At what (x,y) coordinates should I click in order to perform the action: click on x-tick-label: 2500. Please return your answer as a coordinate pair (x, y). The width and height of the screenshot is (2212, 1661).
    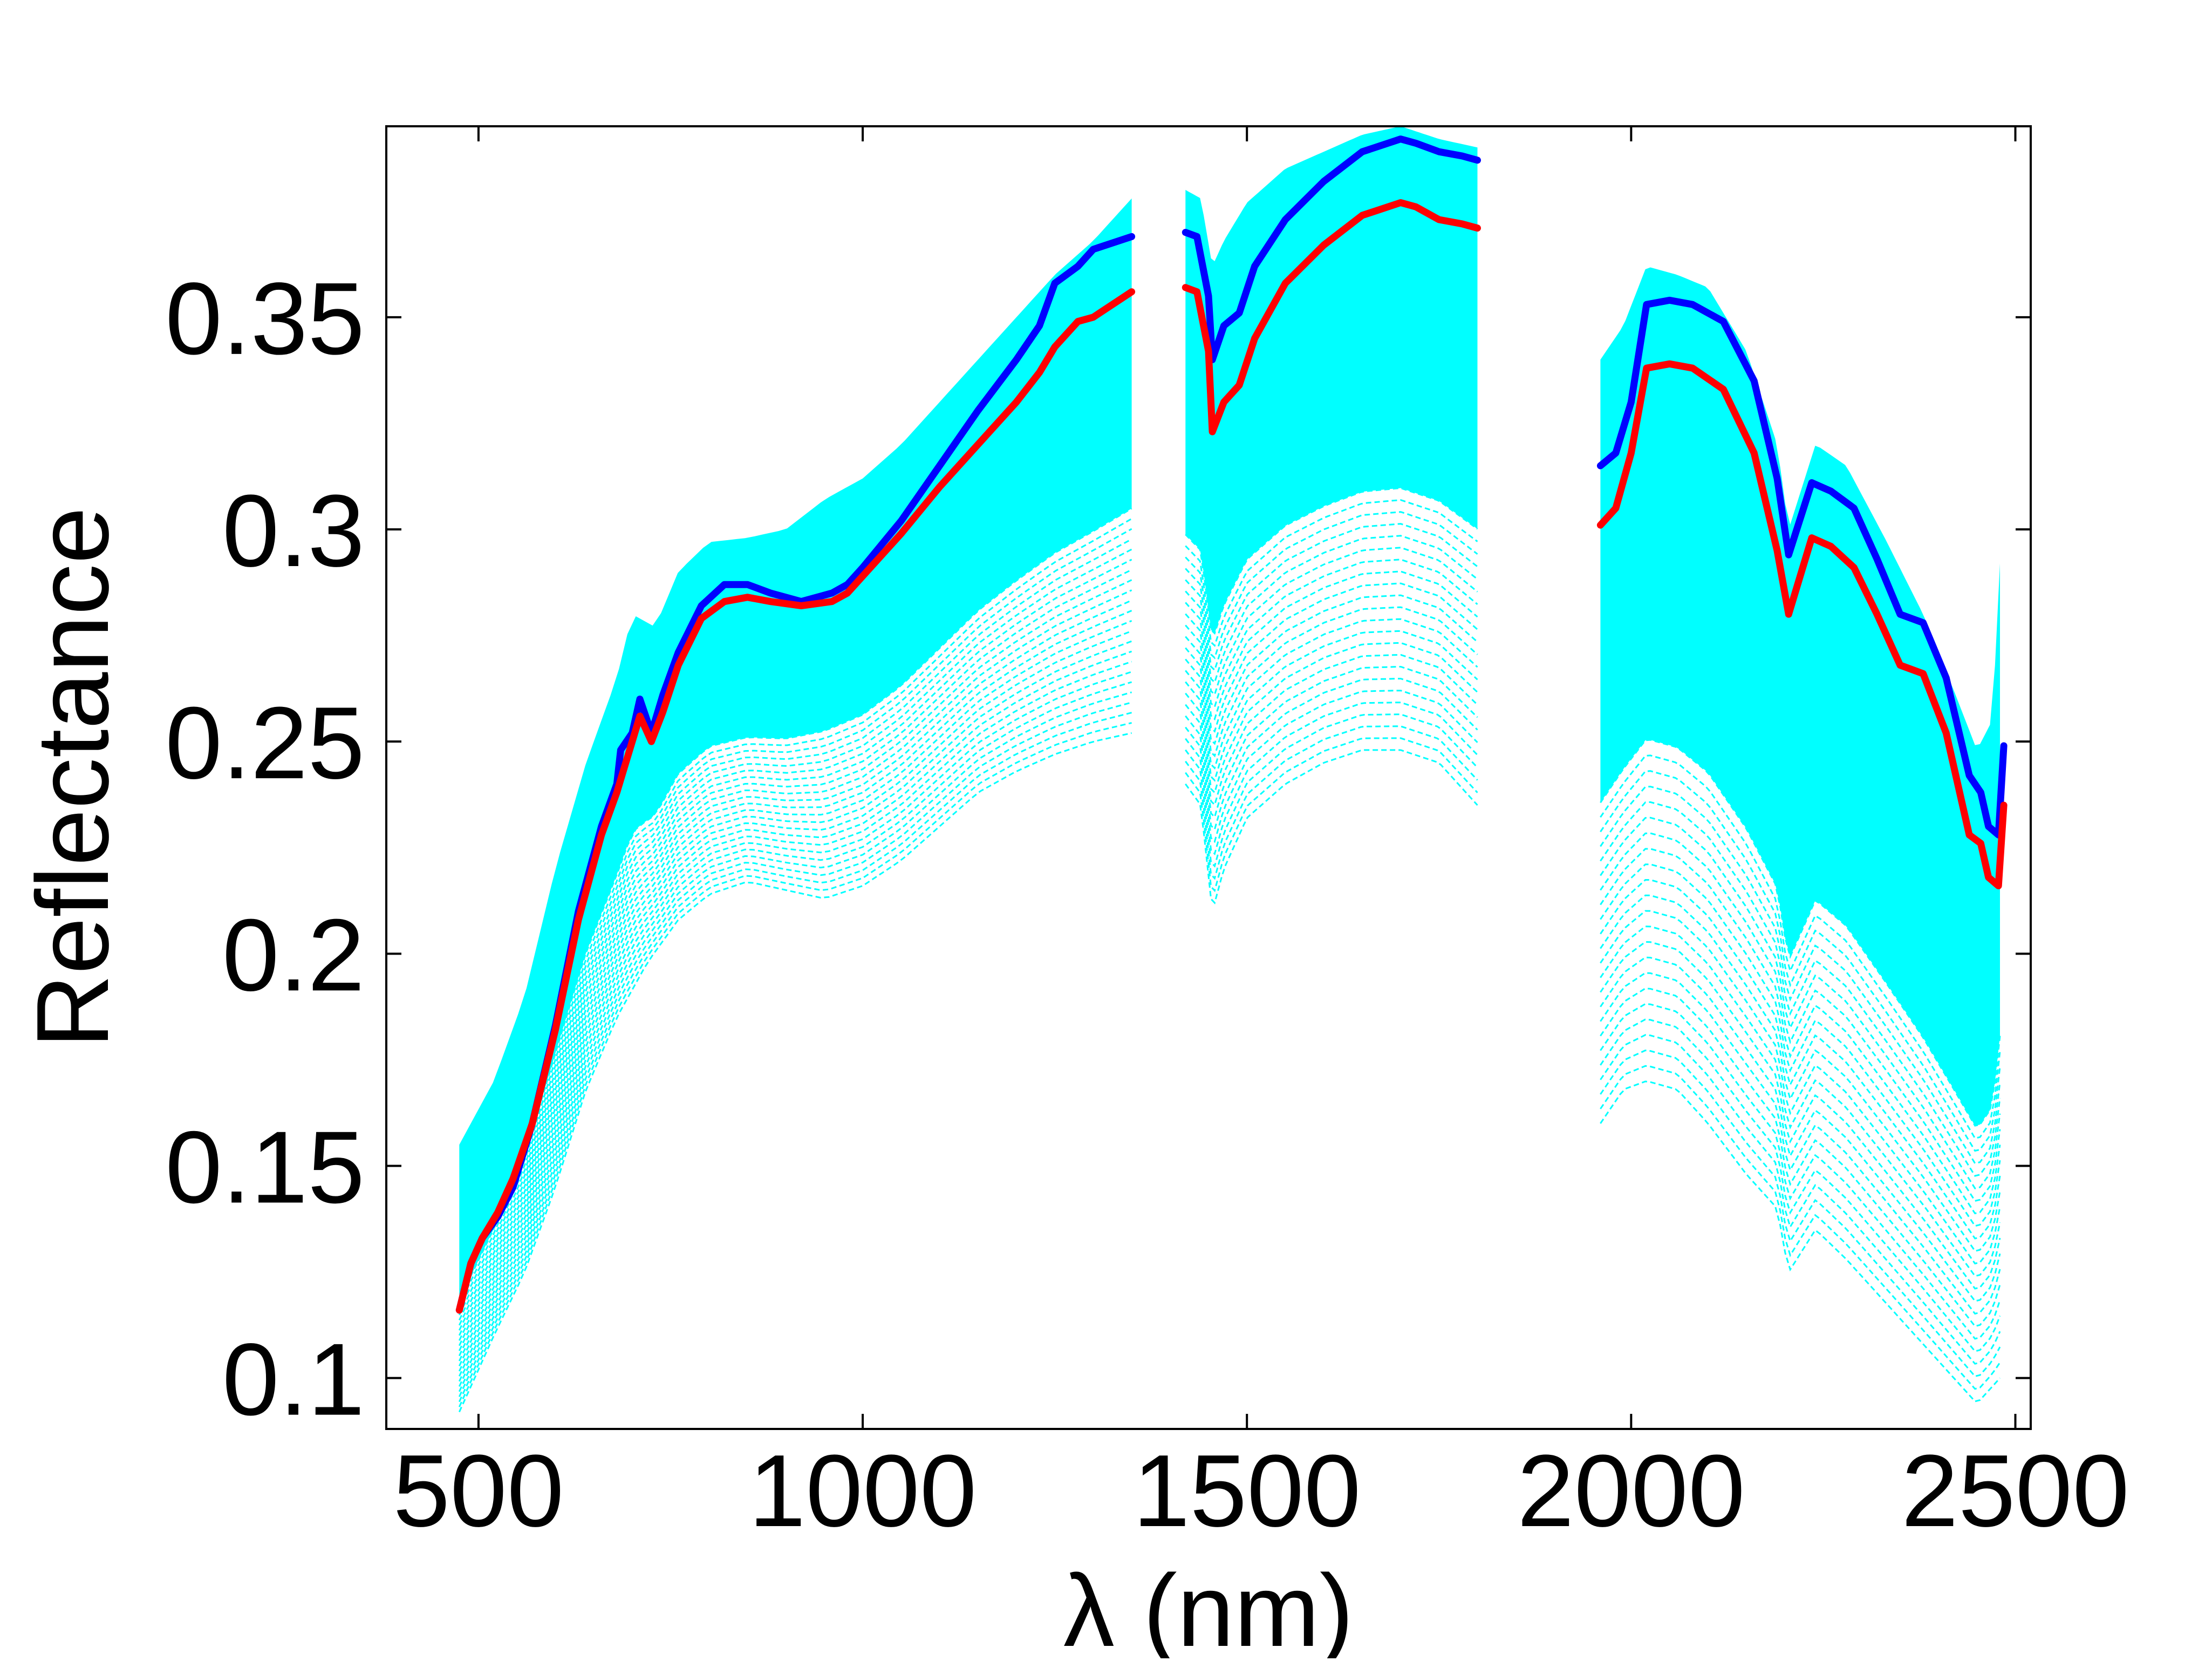
    Looking at the image, I should click on (2015, 1491).